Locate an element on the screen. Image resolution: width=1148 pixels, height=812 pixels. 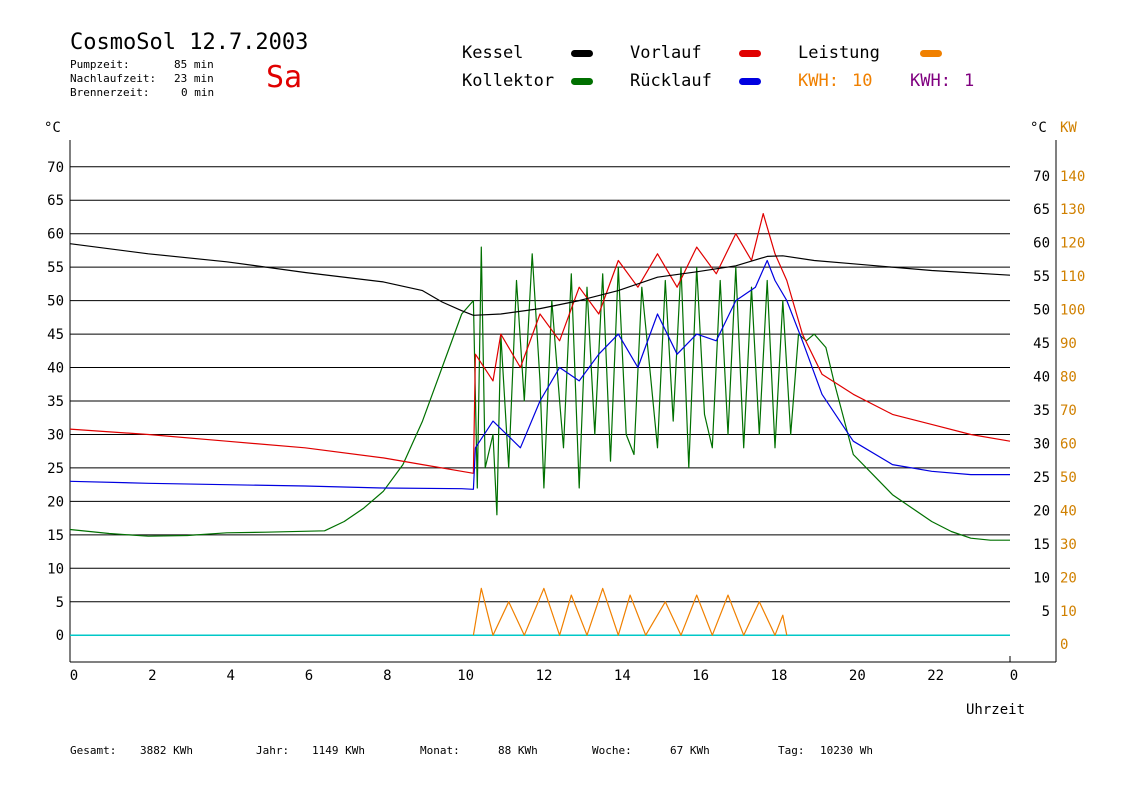
y-tick-left-35: 35 is located at coordinates (55, 402).